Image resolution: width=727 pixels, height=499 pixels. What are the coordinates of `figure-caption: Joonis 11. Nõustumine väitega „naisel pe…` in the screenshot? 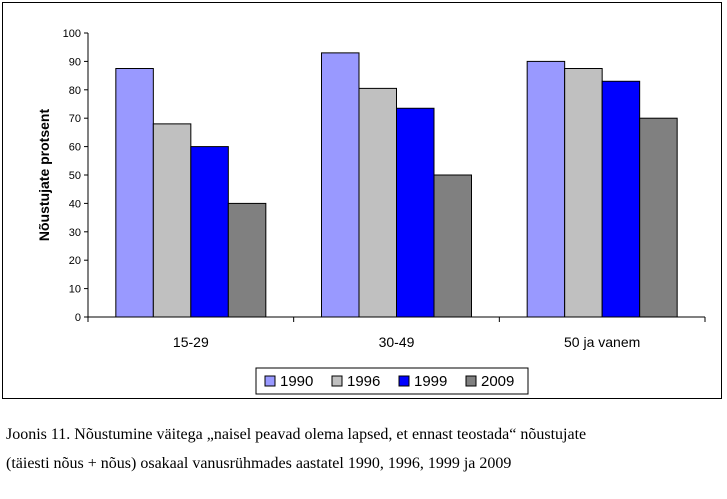 It's located at (363, 449).